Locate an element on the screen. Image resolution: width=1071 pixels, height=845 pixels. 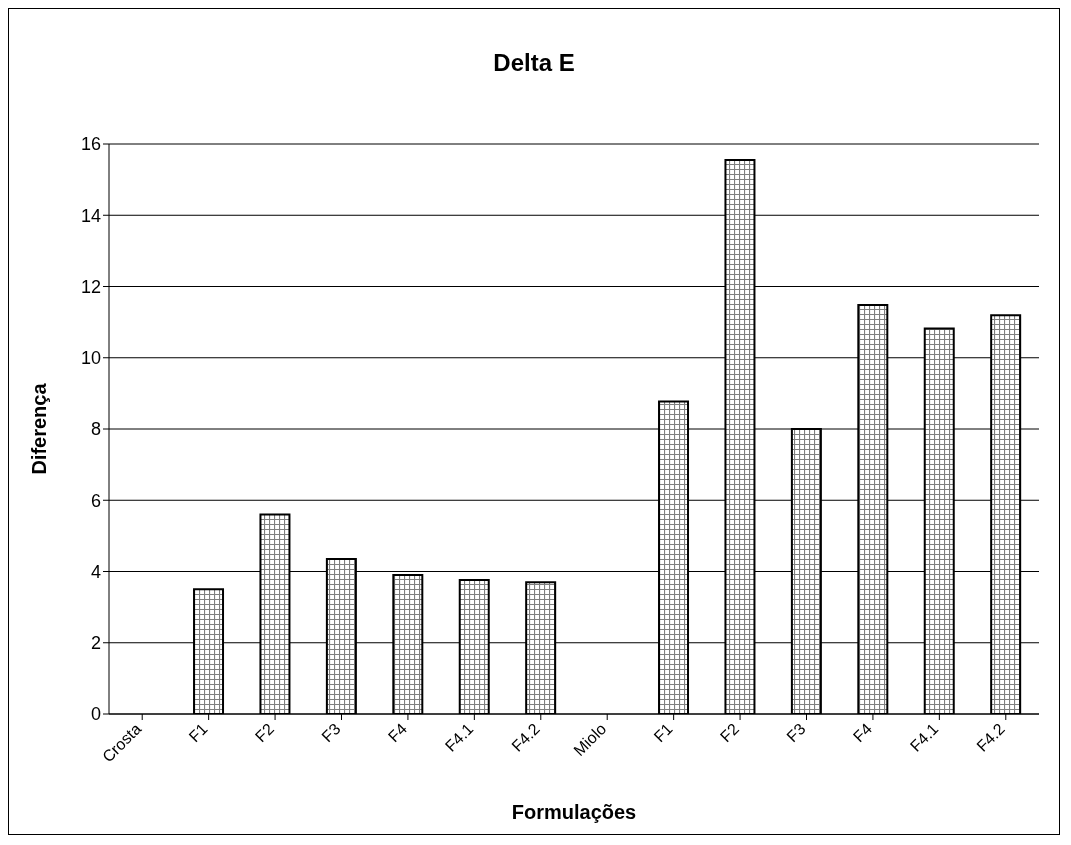
chart-title: Delta E is located at coordinates (534, 63).